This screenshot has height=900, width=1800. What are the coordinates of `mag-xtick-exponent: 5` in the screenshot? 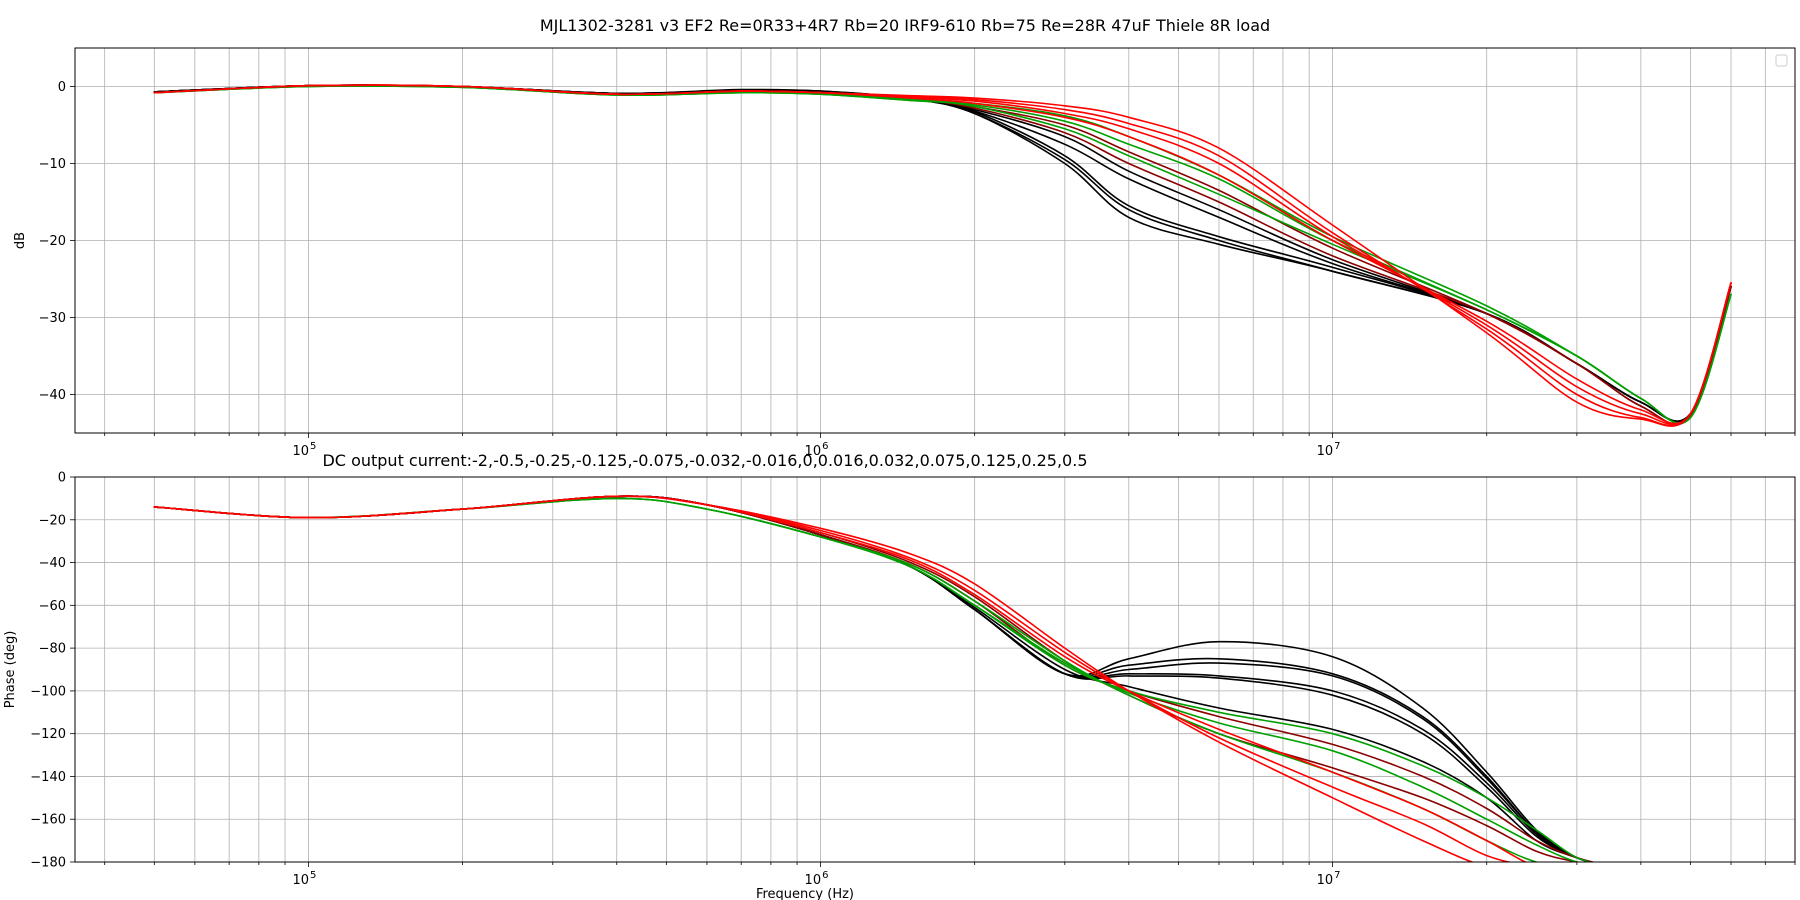 It's located at (313, 446).